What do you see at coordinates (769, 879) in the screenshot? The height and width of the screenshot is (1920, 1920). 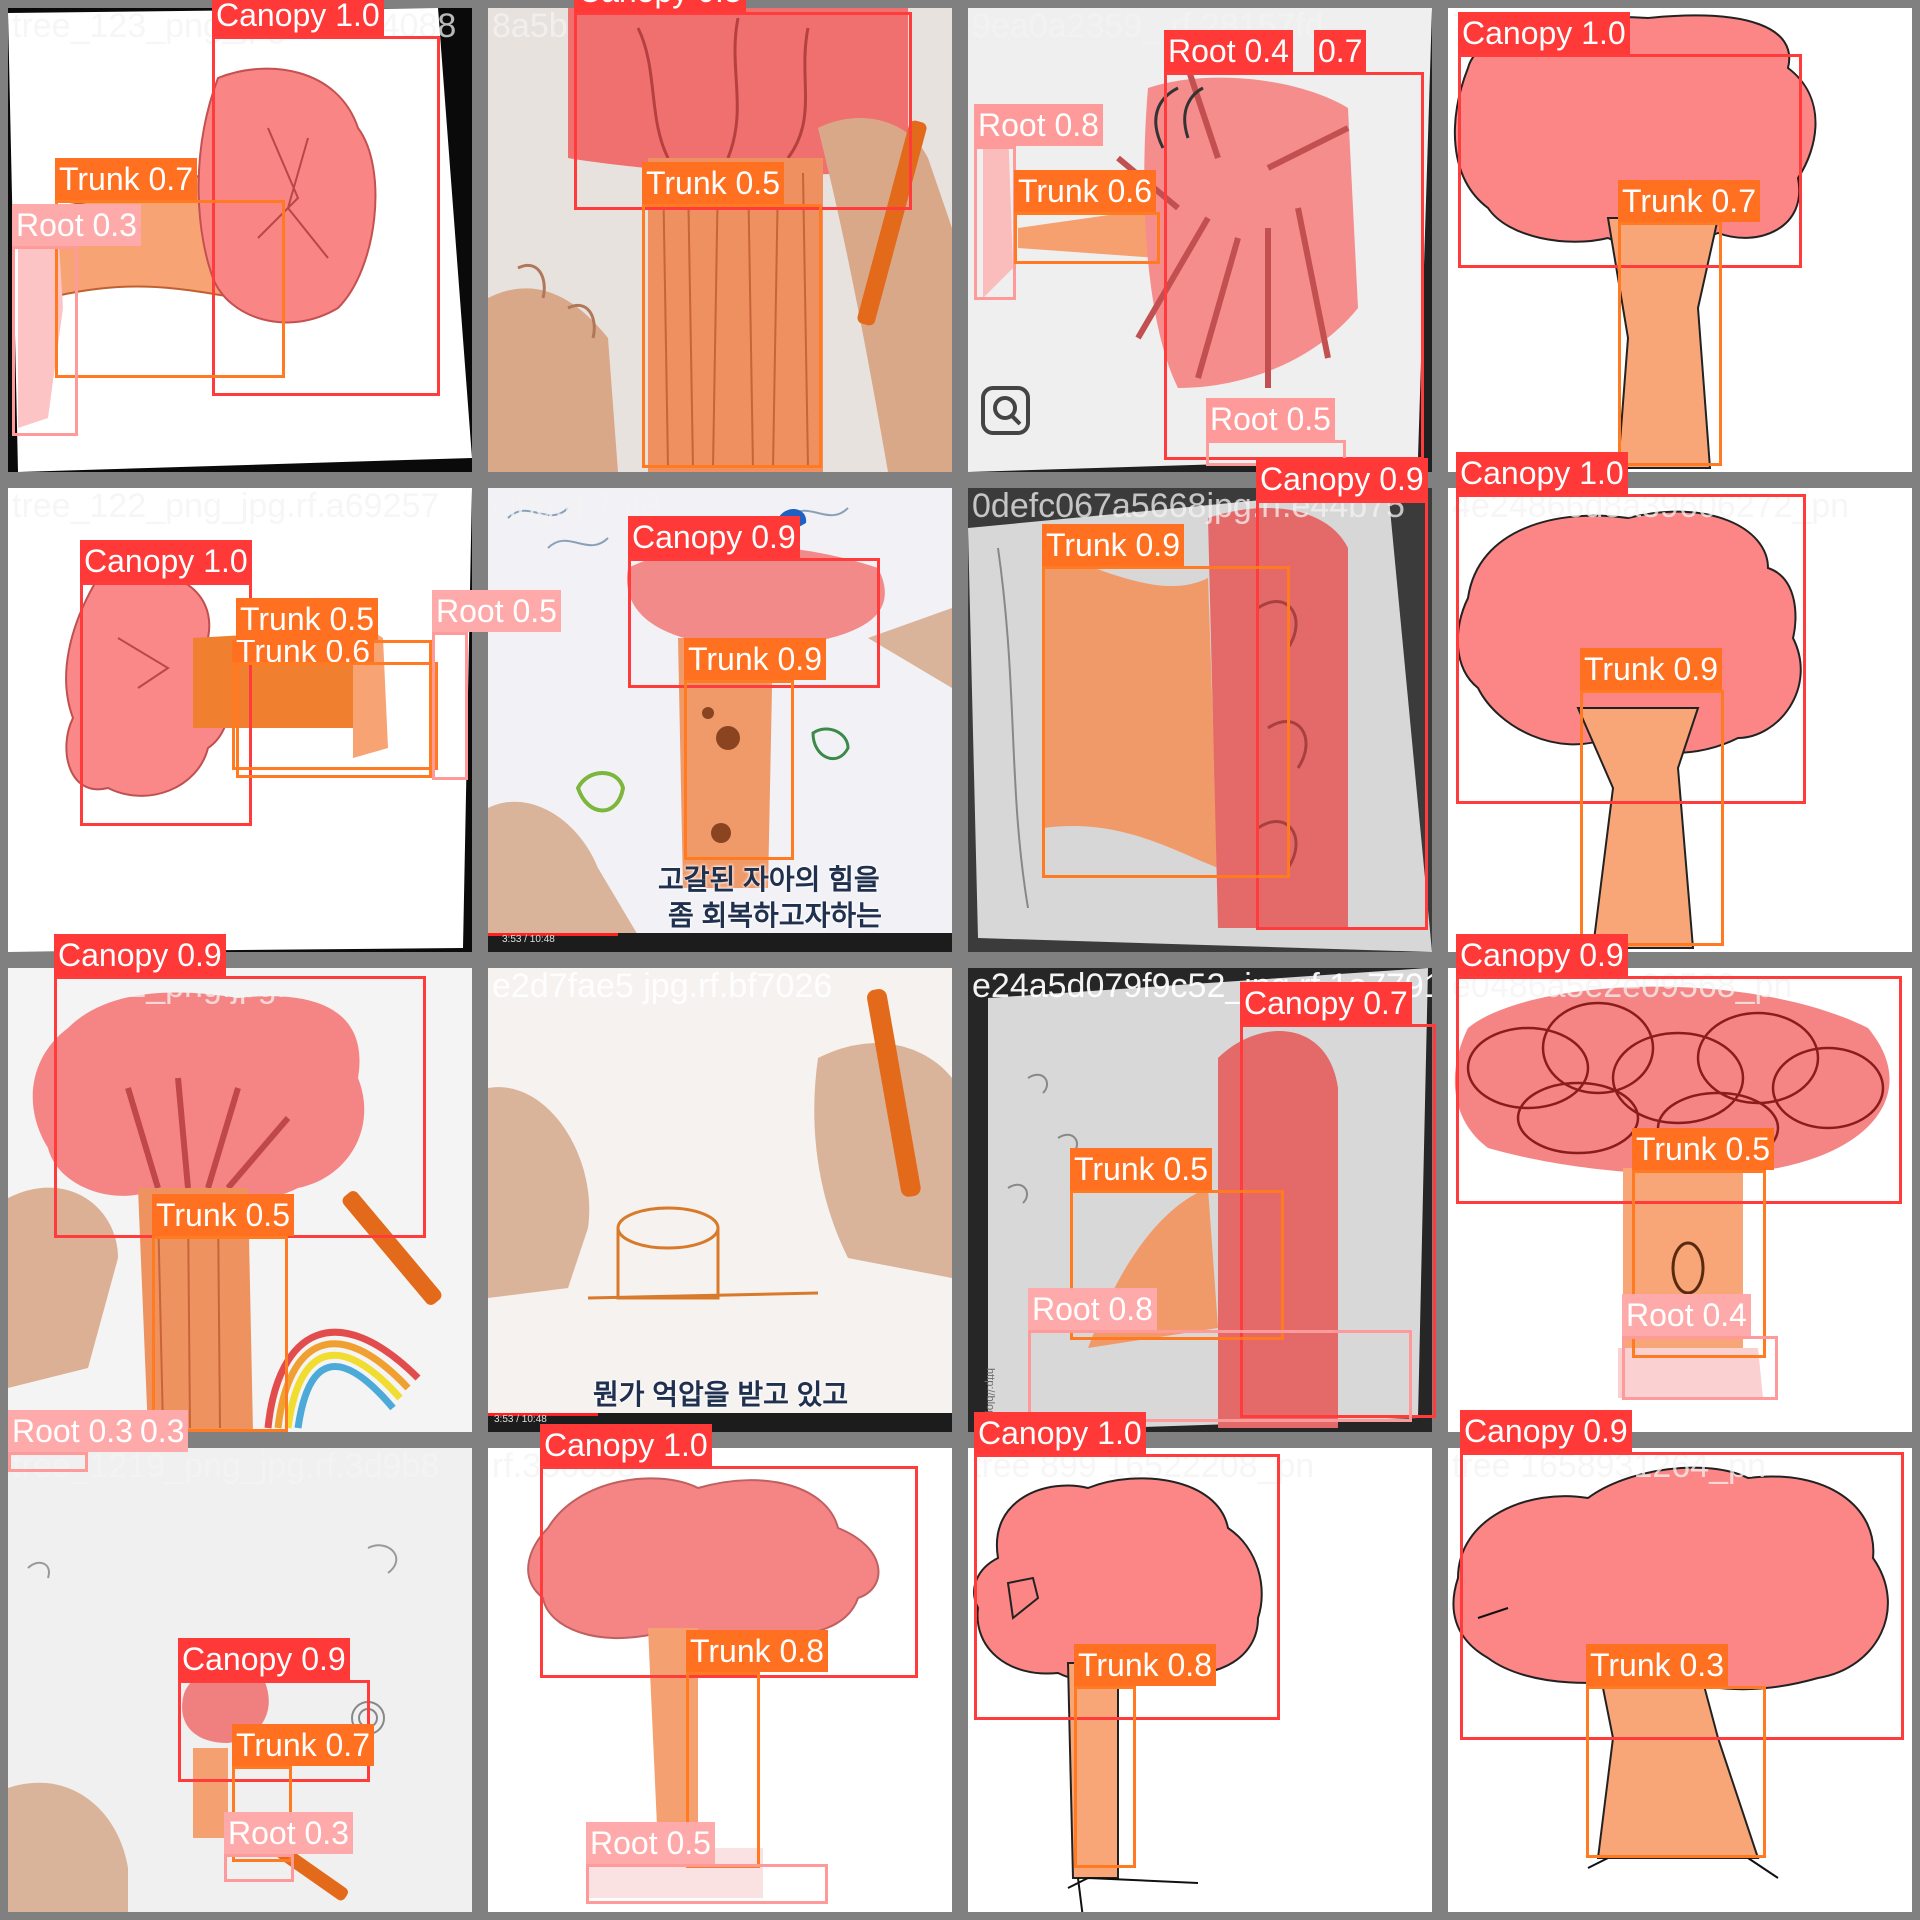 I see `tile-5-caption-line-1: 고갈된 자아의 힘을` at bounding box center [769, 879].